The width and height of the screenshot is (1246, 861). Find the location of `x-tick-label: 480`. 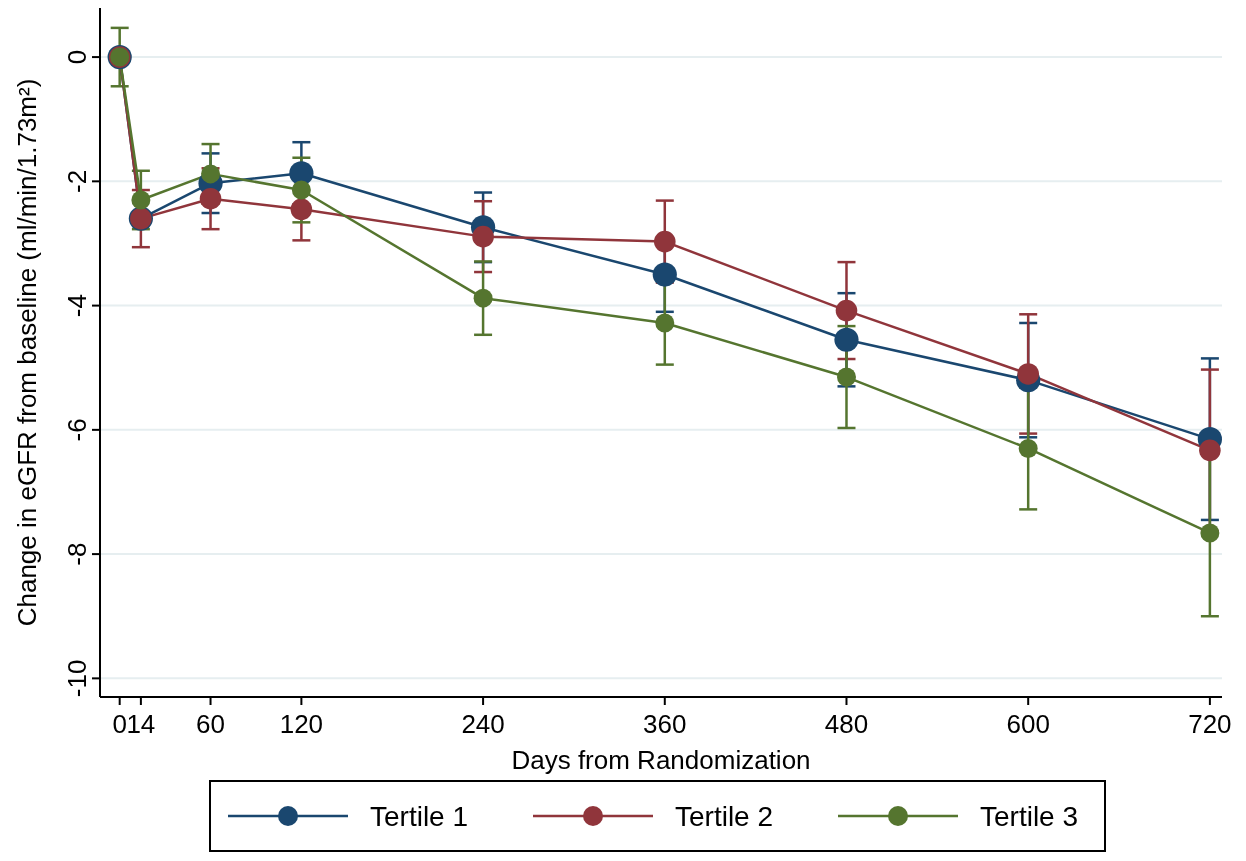

x-tick-label: 480 is located at coordinates (846, 724).